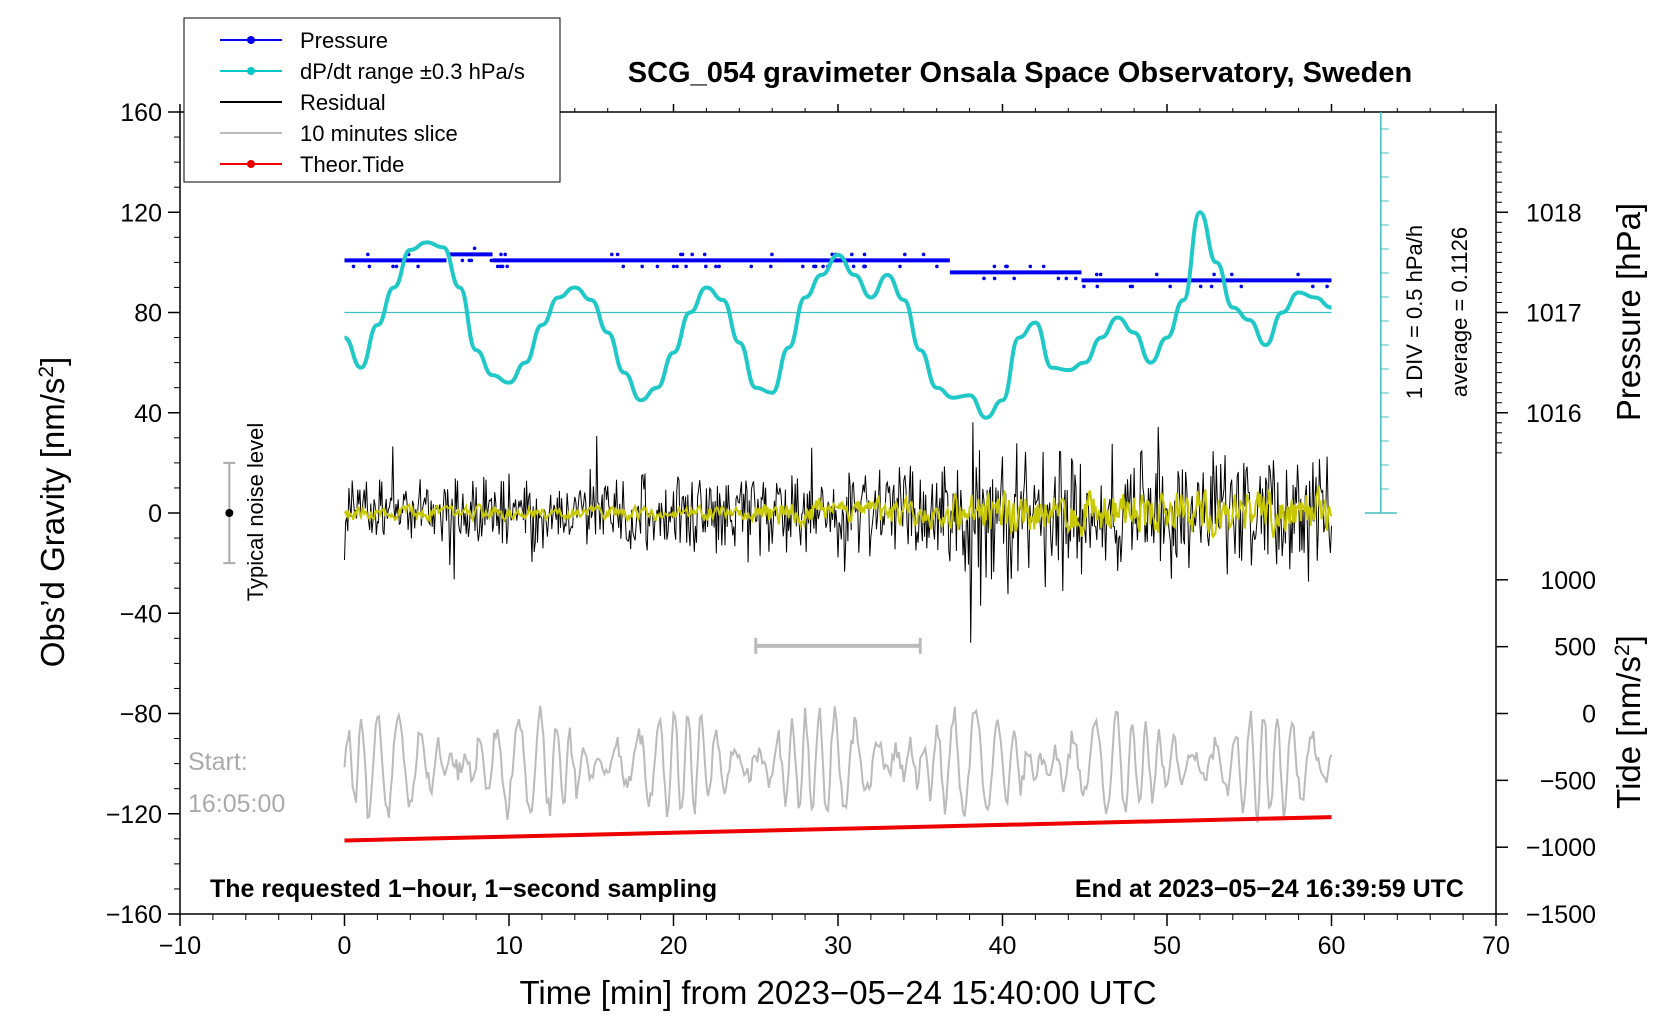 The width and height of the screenshot is (1676, 1025). I want to click on x-axis-title: Time [min] from 2023−05−24 15:40:00 UTC, so click(837, 992).